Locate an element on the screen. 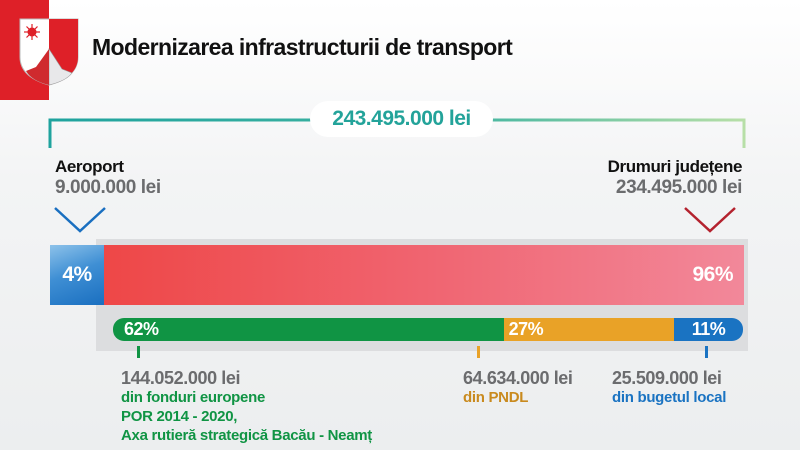 Image resolution: width=800 pixels, height=450 pixels. funding-bar: 62% 27% 11% is located at coordinates (428, 329).